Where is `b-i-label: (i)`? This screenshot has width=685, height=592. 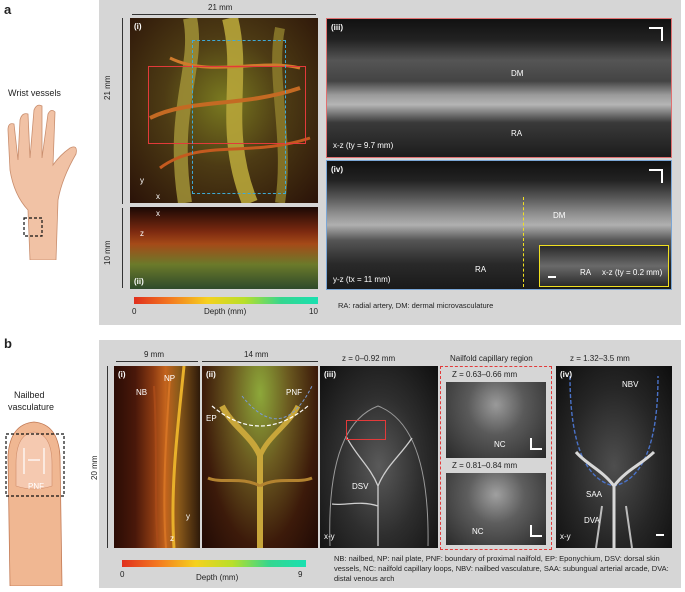 b-i-label: (i) is located at coordinates (122, 374).